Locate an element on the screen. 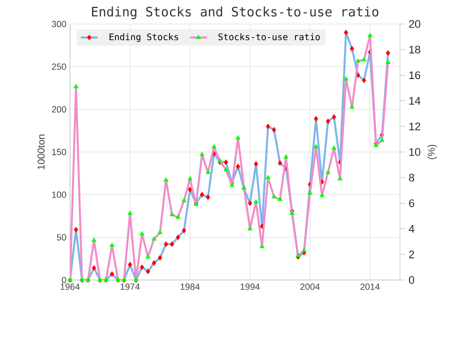 The image size is (450, 350). y2-tick-label: 6 is located at coordinates (411, 203).